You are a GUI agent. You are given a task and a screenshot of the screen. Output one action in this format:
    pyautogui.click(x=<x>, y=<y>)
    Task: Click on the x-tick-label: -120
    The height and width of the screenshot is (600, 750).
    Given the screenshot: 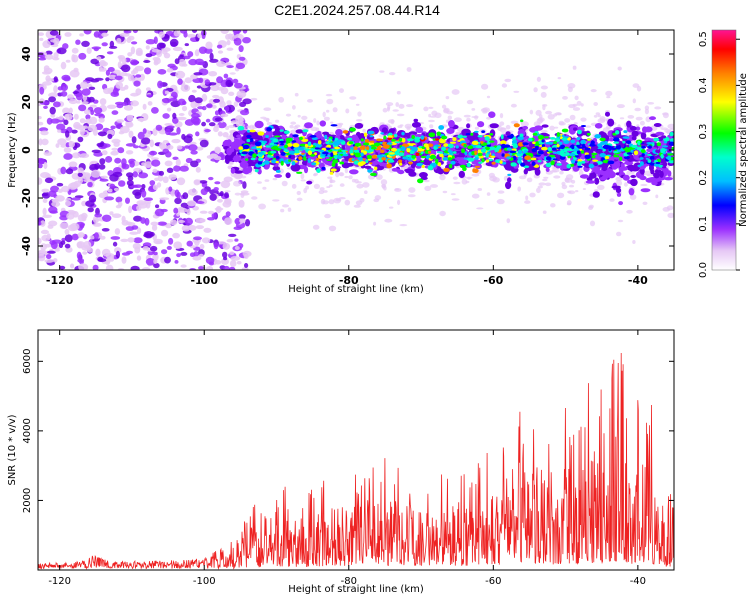 What is the action you would take?
    pyautogui.click(x=59, y=581)
    